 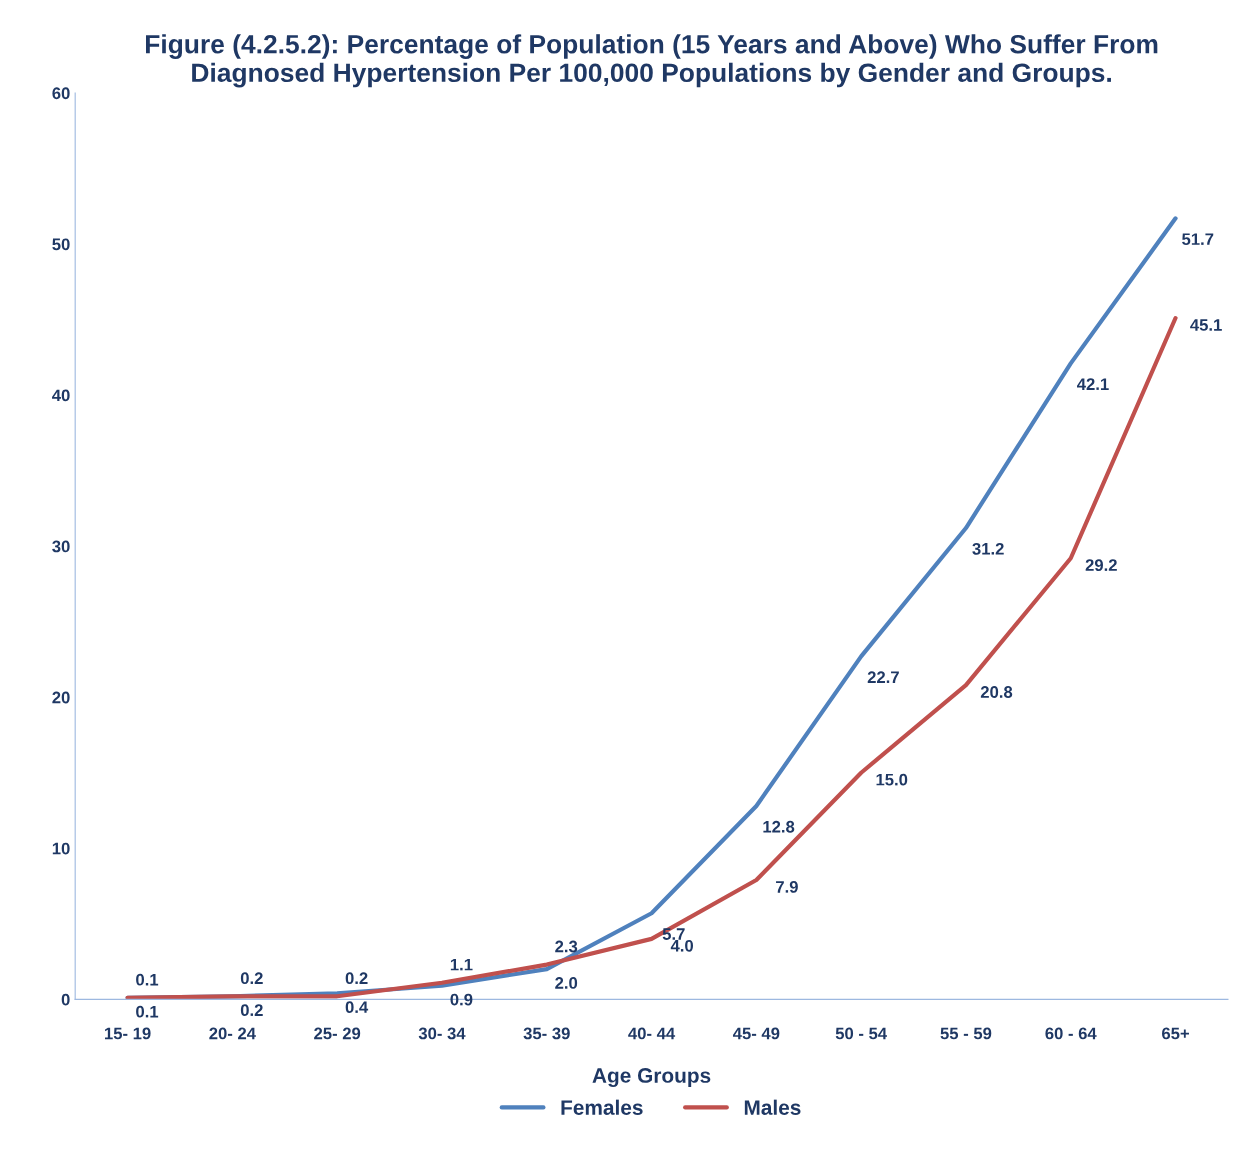 I want to click on y-tick-label: 60, so click(x=61, y=93).